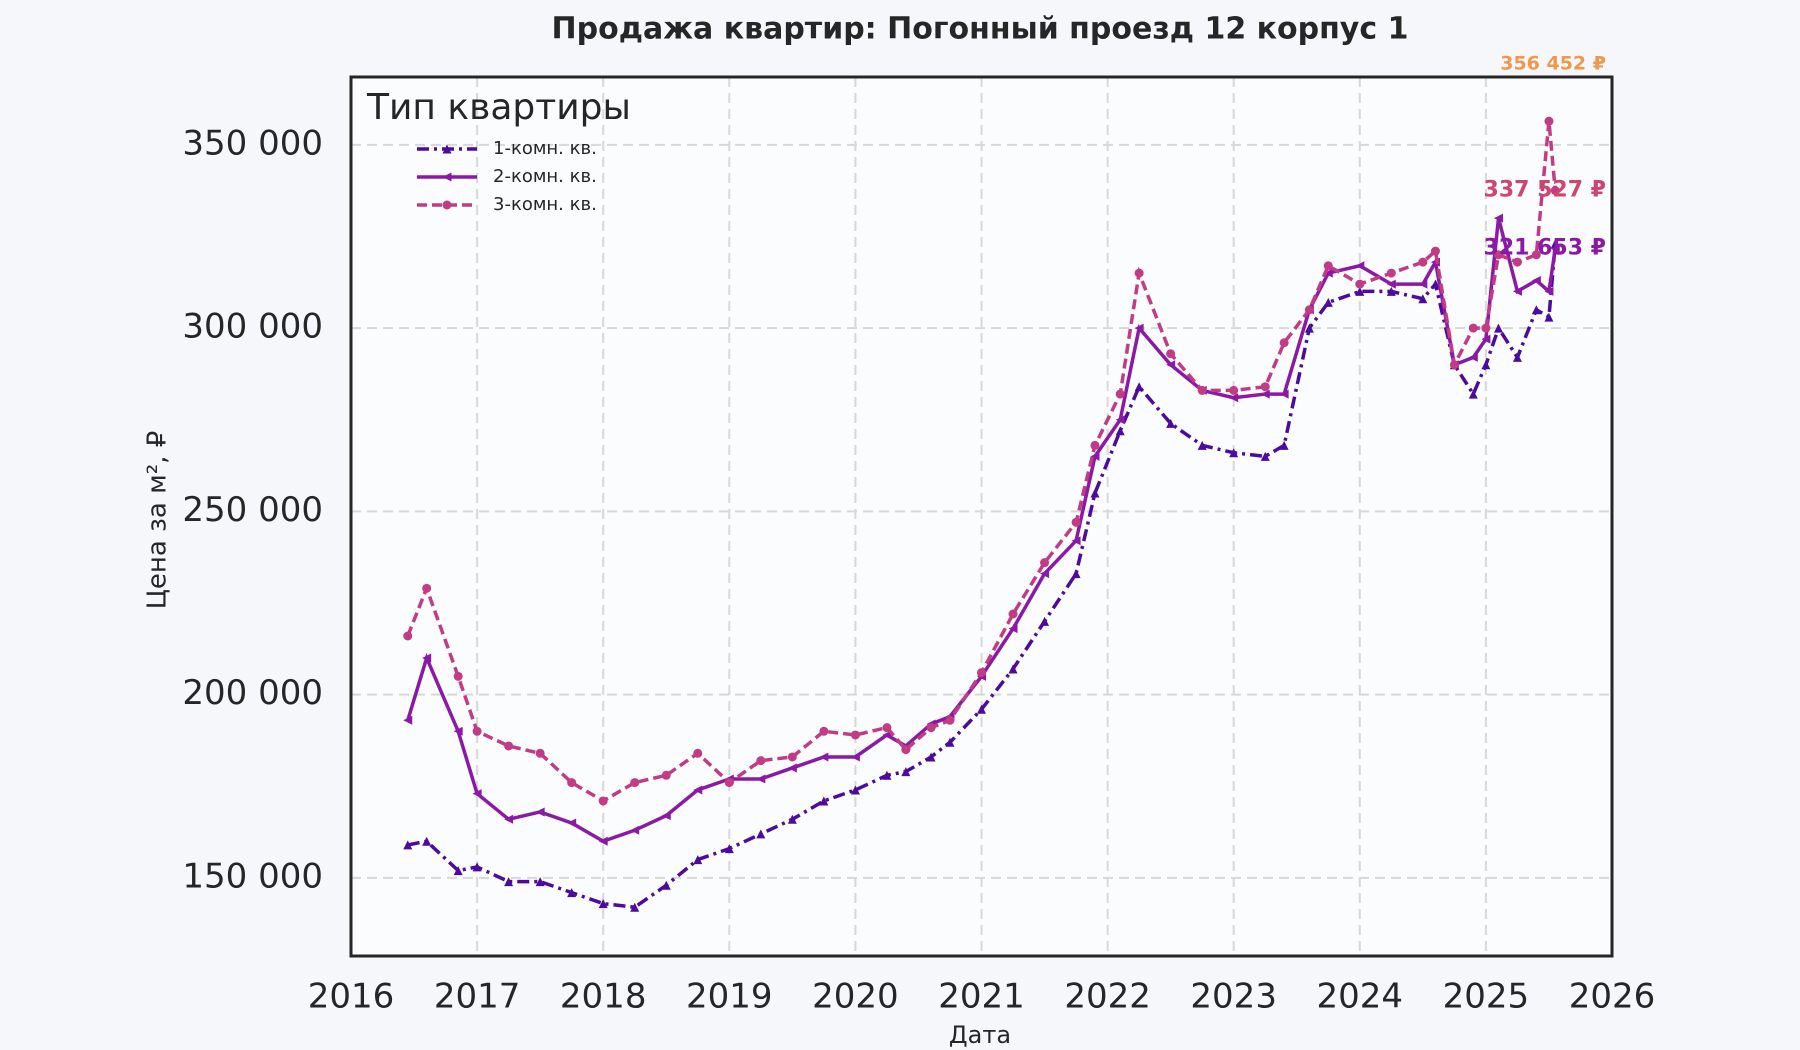  Describe the element at coordinates (1612, 997) in the screenshot. I see `x-tick-label: 2026` at that location.